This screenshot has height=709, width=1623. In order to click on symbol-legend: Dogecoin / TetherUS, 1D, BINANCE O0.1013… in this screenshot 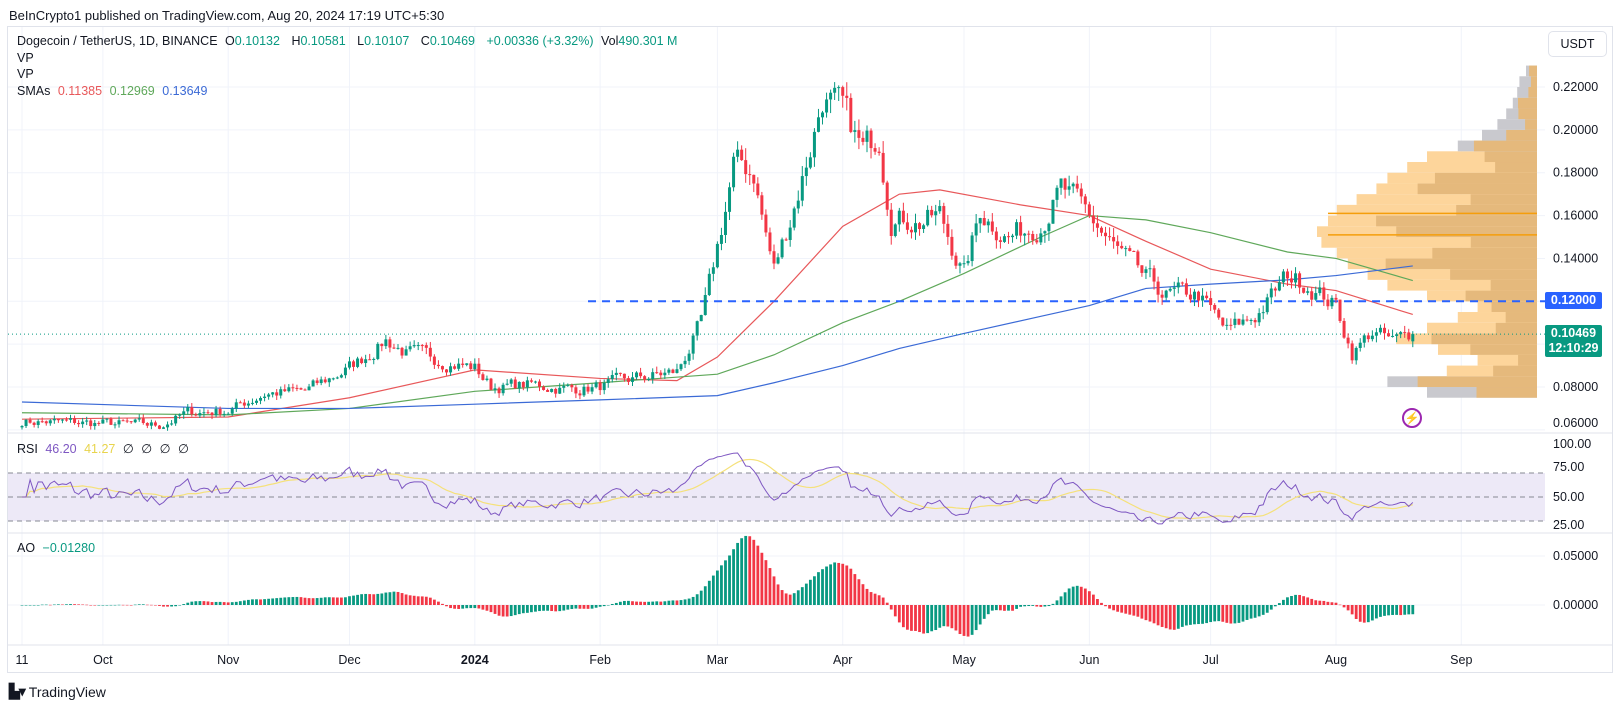, I will do `click(351, 41)`.